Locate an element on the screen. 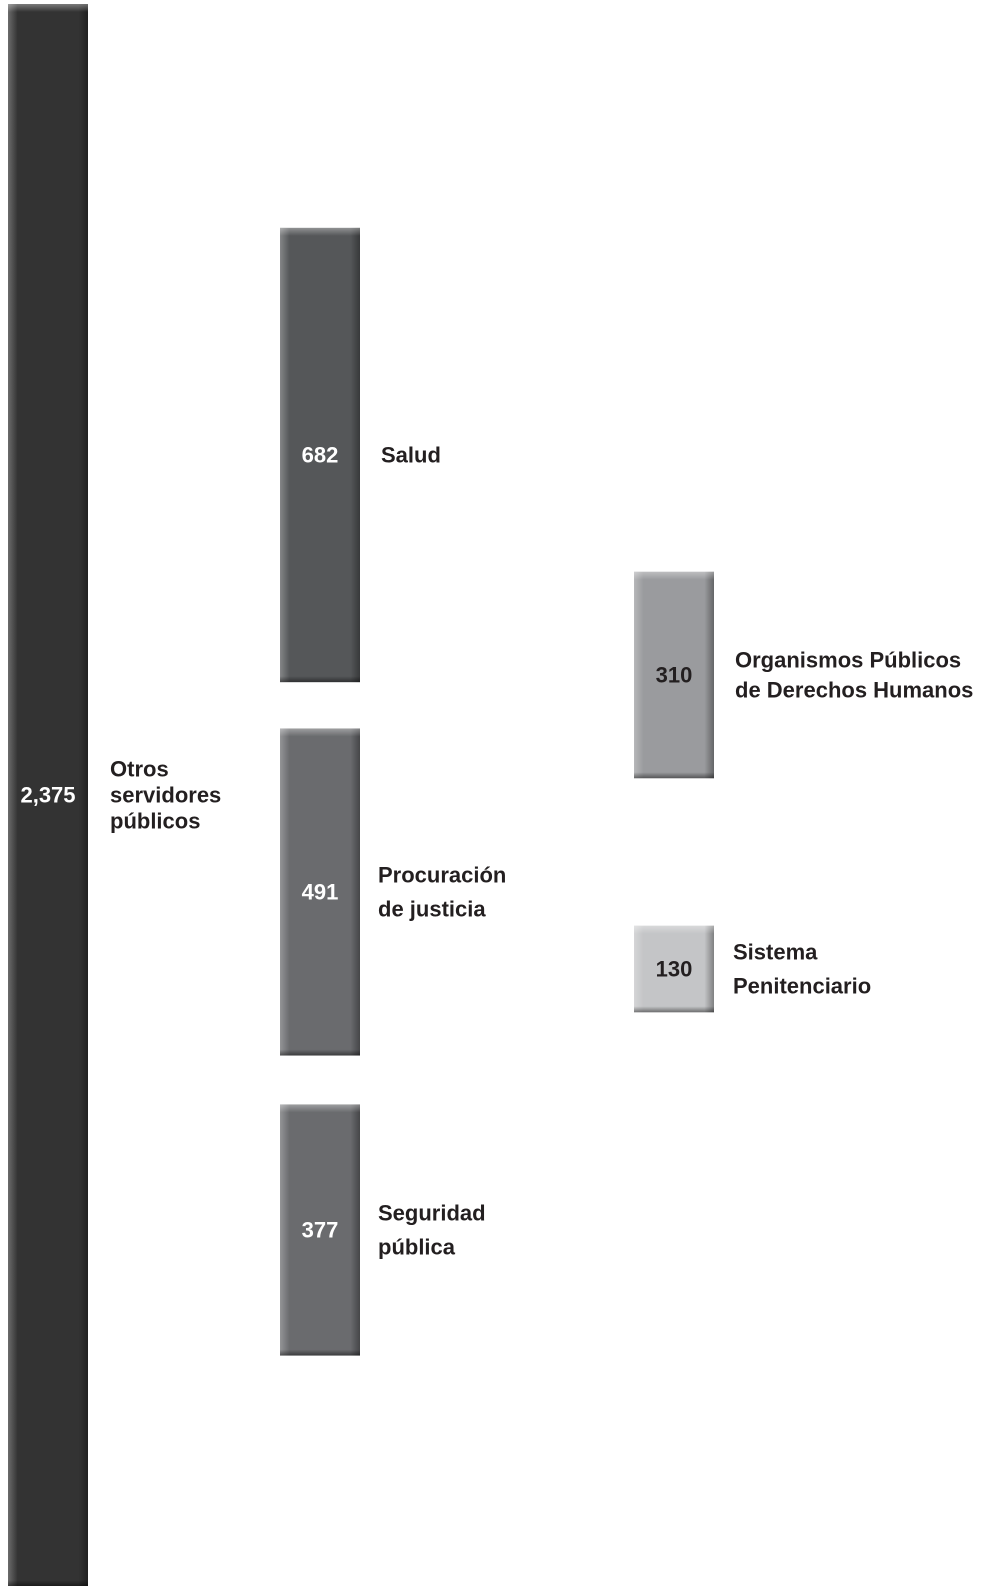 The height and width of the screenshot is (1587, 986). bar-value-label: 377 is located at coordinates (320, 1230).